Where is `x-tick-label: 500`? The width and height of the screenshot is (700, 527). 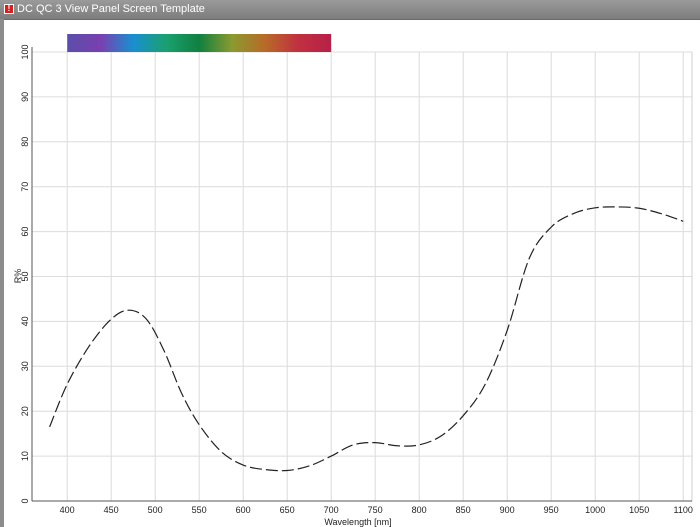
x-tick-label: 500 is located at coordinates (155, 510).